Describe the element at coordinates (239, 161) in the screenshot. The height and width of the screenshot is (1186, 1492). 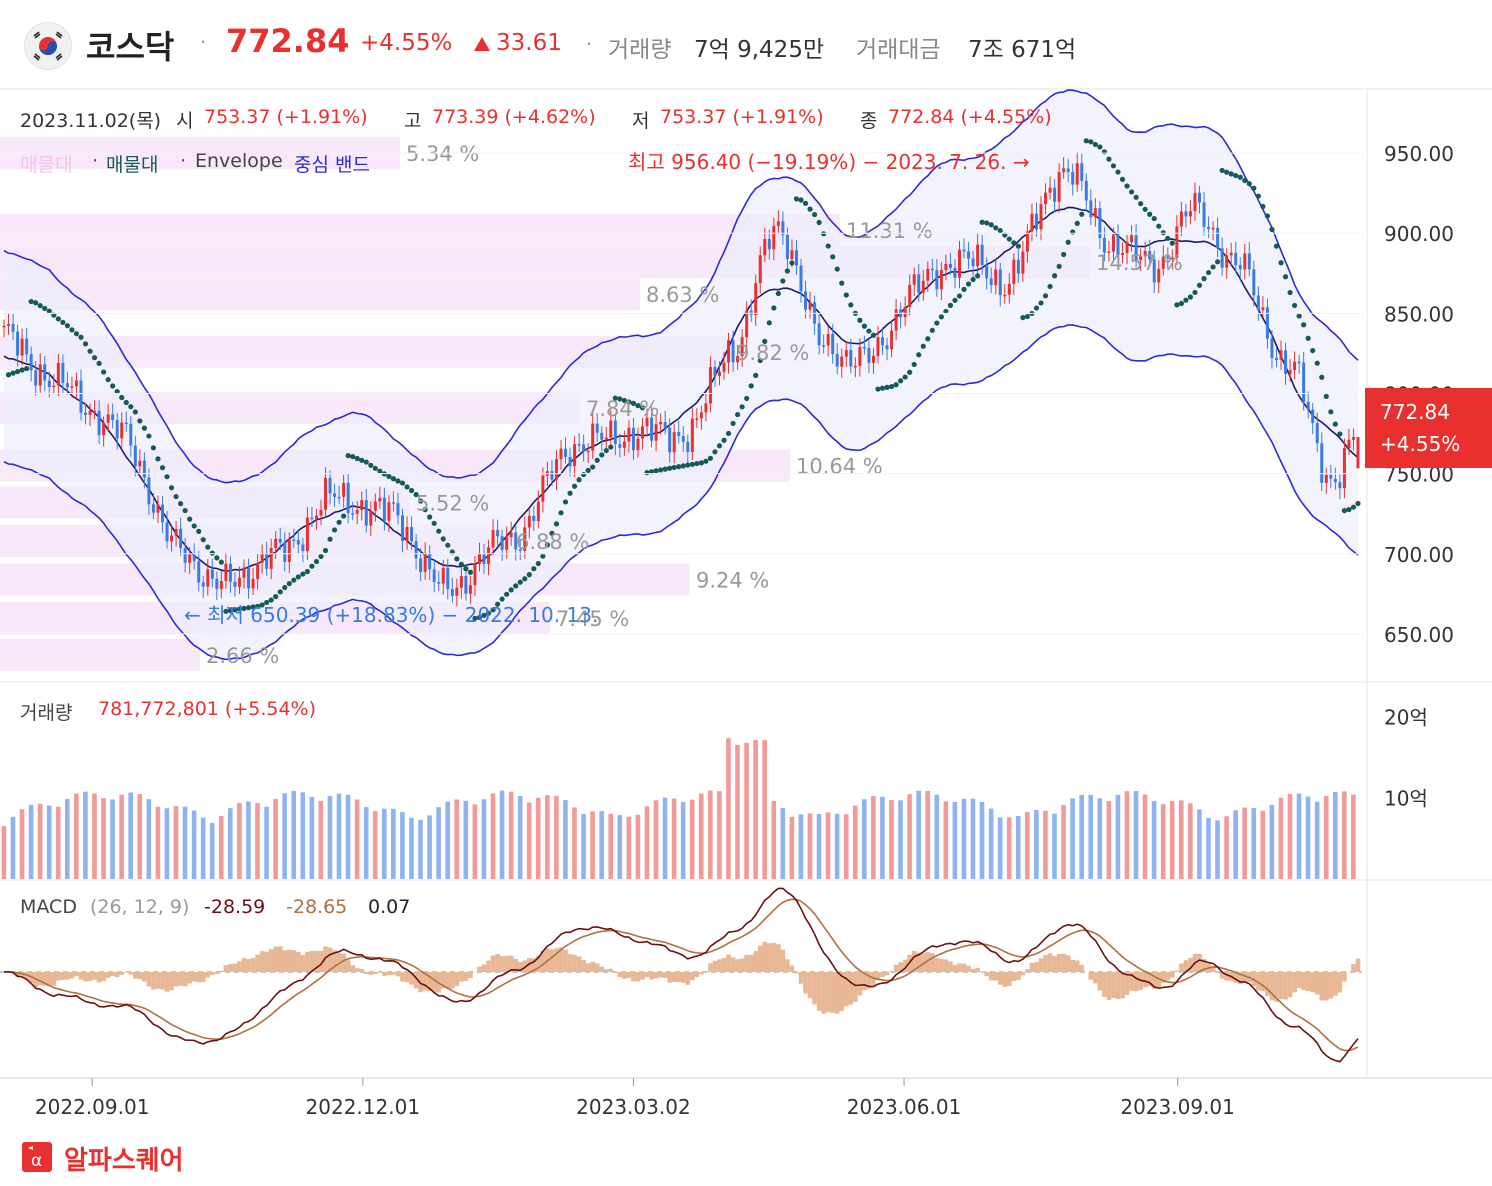
I see `legend-envelope-label: Envelope` at that location.